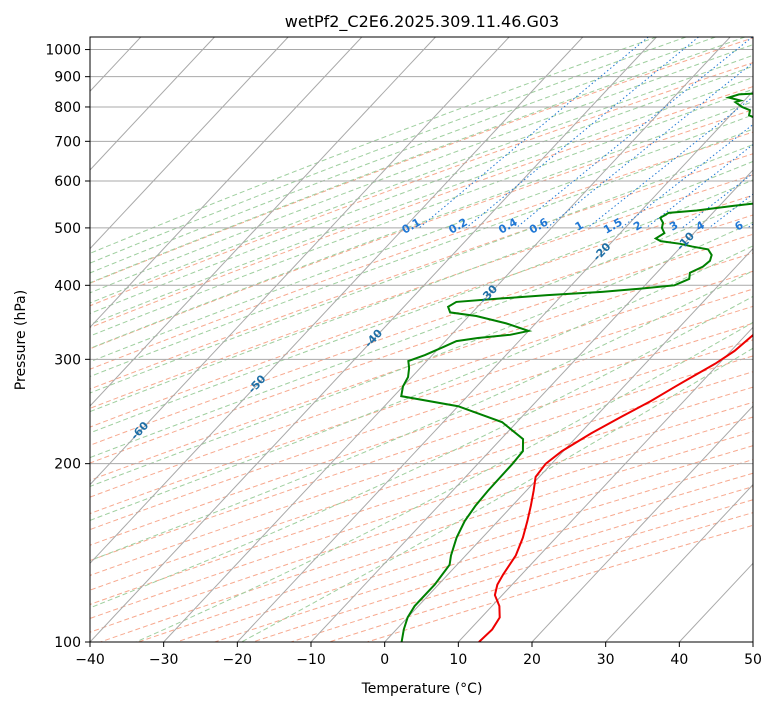 The height and width of the screenshot is (708, 775). I want to click on x-tick-label: −10, so click(311, 660).